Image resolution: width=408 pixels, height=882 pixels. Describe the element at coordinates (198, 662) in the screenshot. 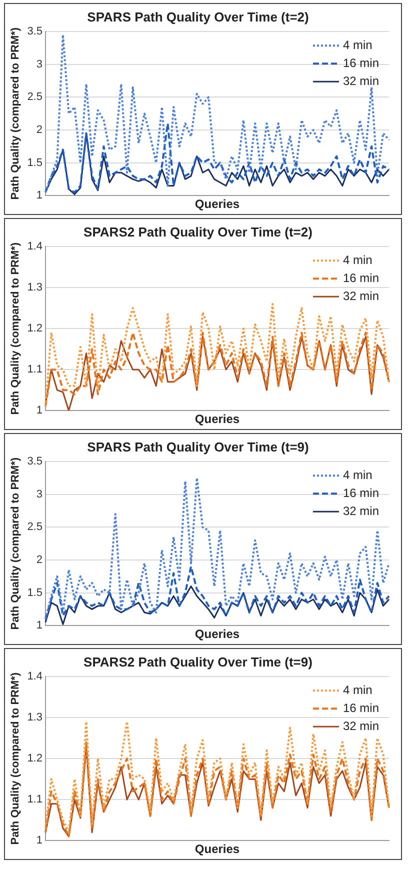

I see `chart-title: SPARS2 Path Quality Over Time (t=9)` at that location.